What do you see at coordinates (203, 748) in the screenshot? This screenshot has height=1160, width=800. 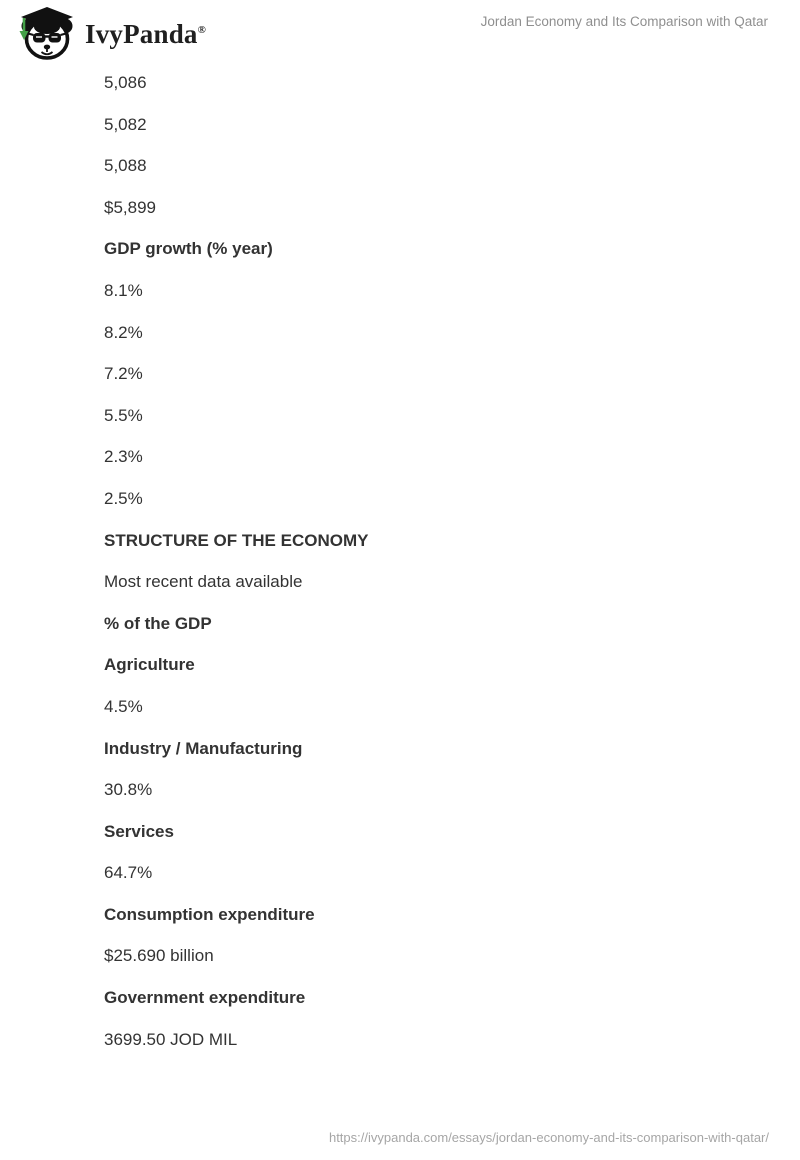 I see `label-industry-manufacturing: Industry / Manufacturing` at bounding box center [203, 748].